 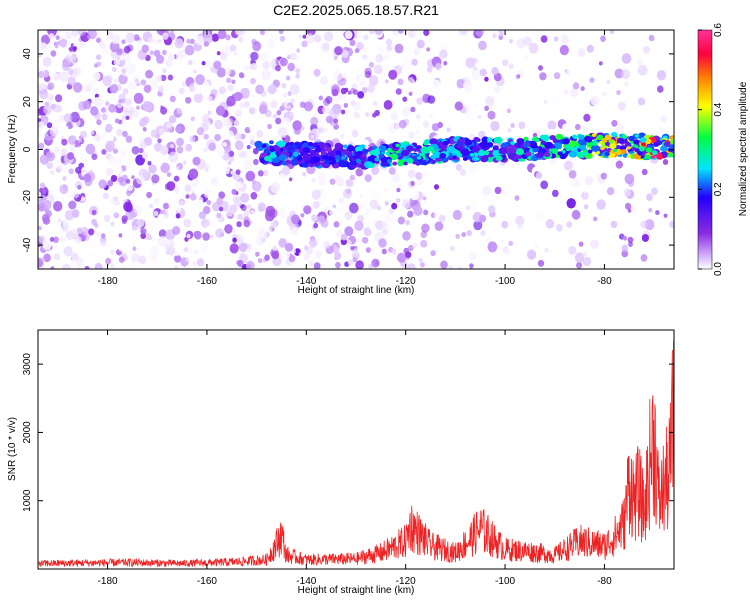 I want to click on colorbar-label: Normalized spectral amplitude, so click(x=743, y=148).